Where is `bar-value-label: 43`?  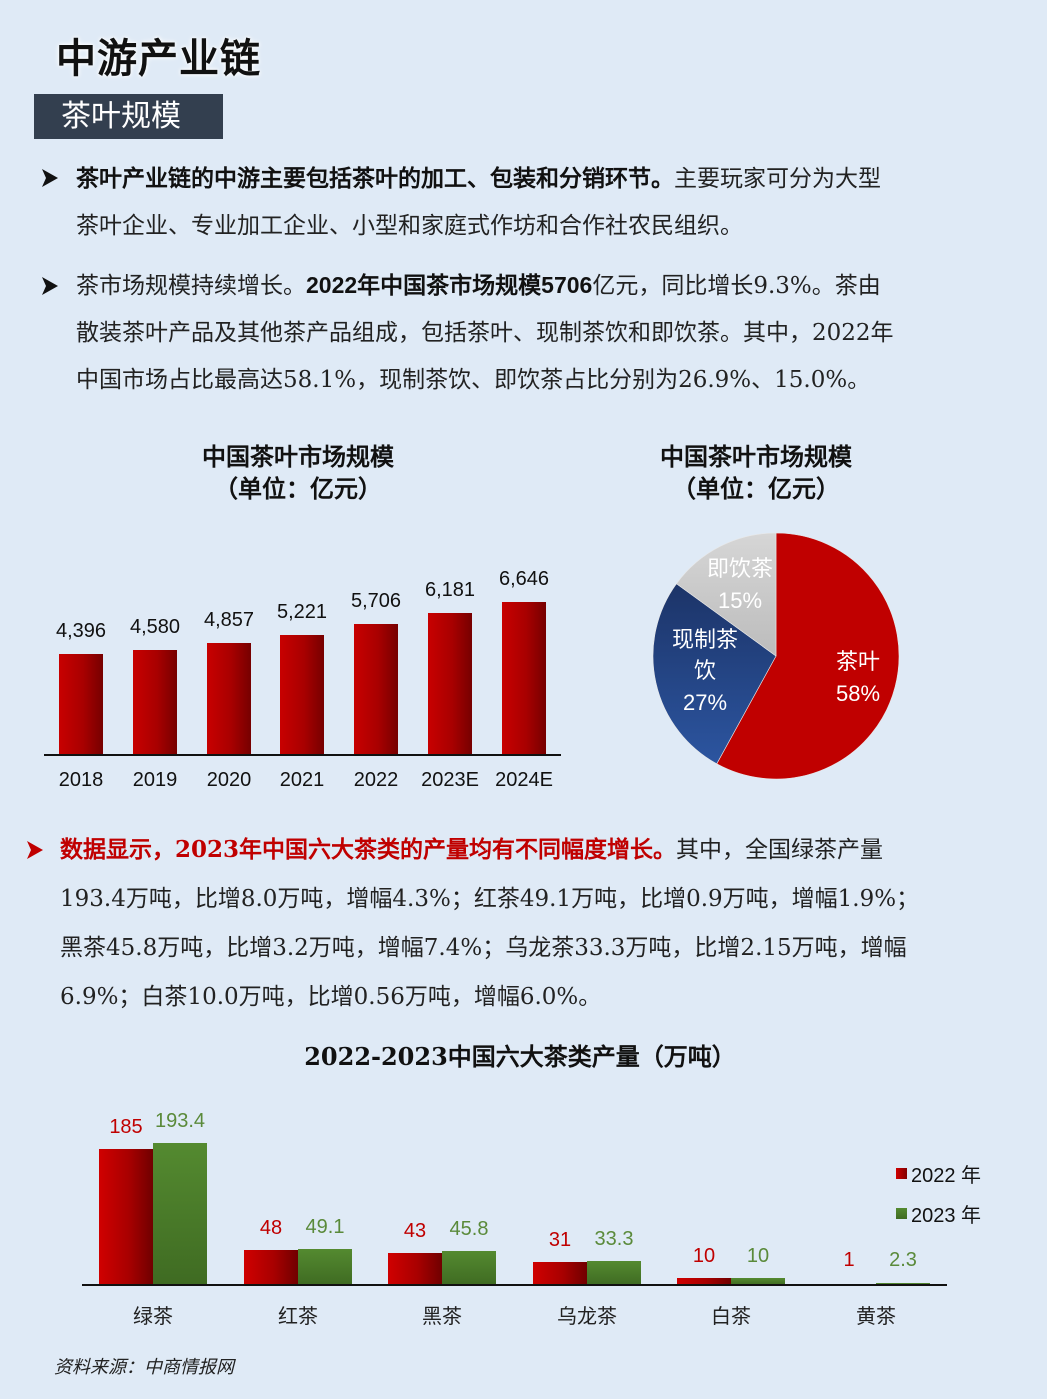 bar-value-label: 43 is located at coordinates (415, 1231).